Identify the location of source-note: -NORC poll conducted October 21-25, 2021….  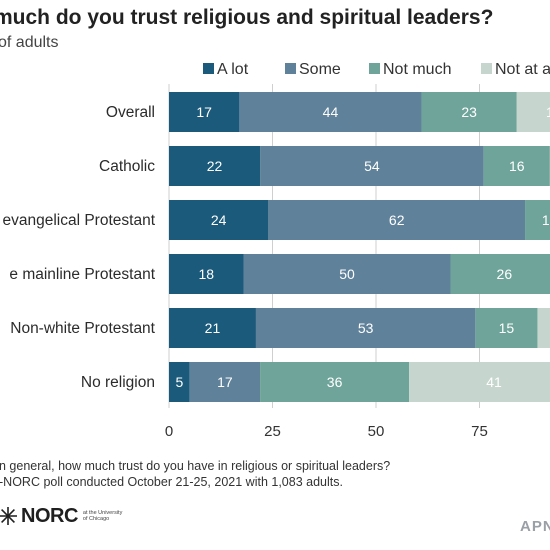
(171, 482).